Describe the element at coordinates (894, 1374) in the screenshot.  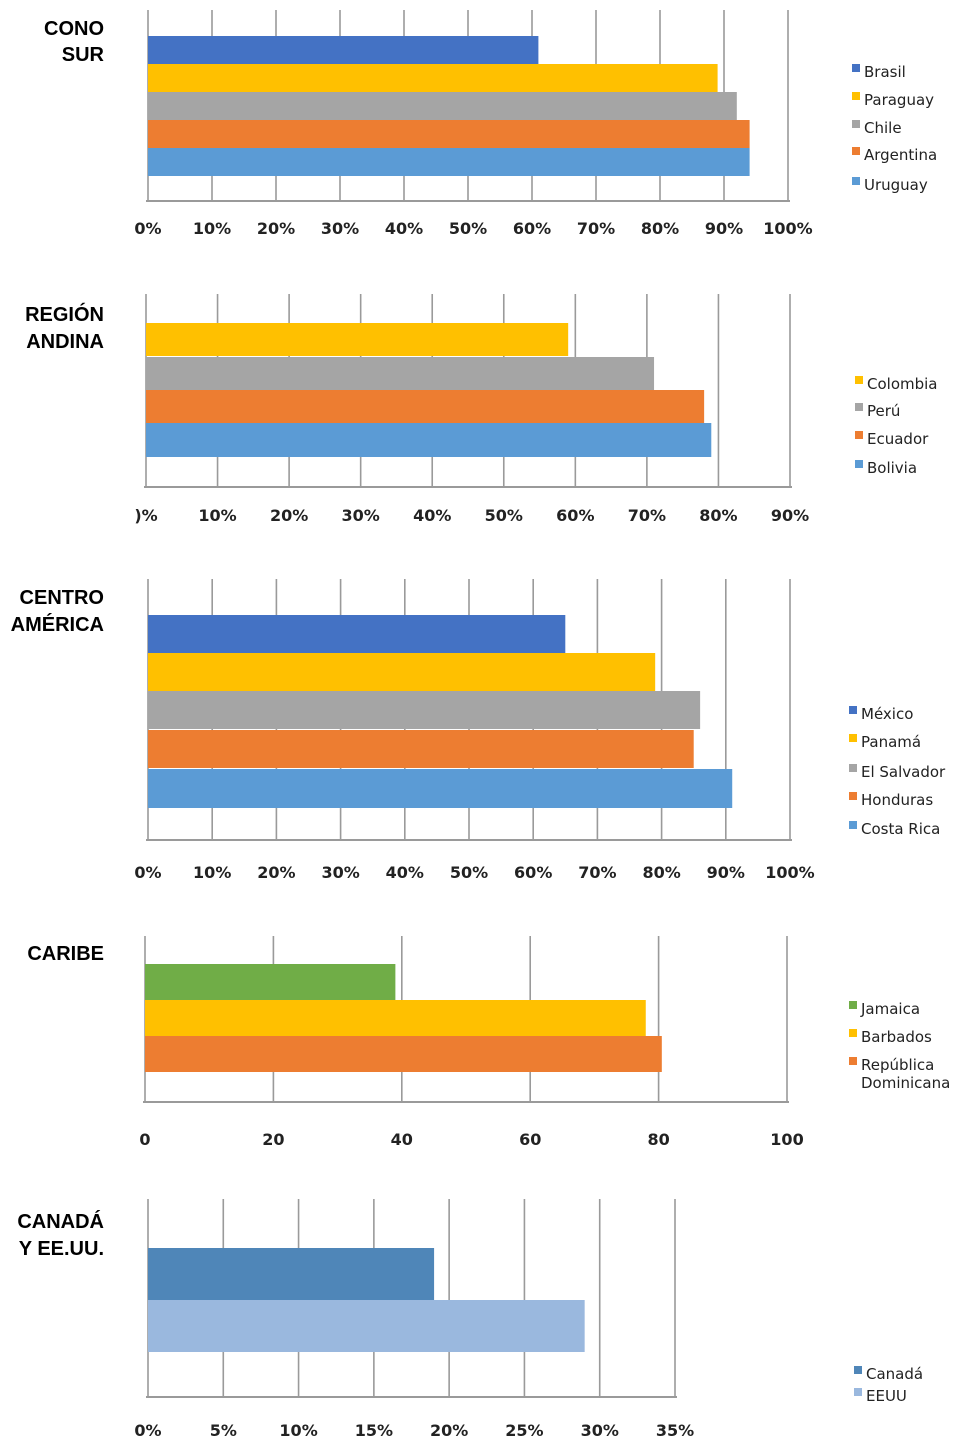
I see `legend-label: Canadá` at that location.